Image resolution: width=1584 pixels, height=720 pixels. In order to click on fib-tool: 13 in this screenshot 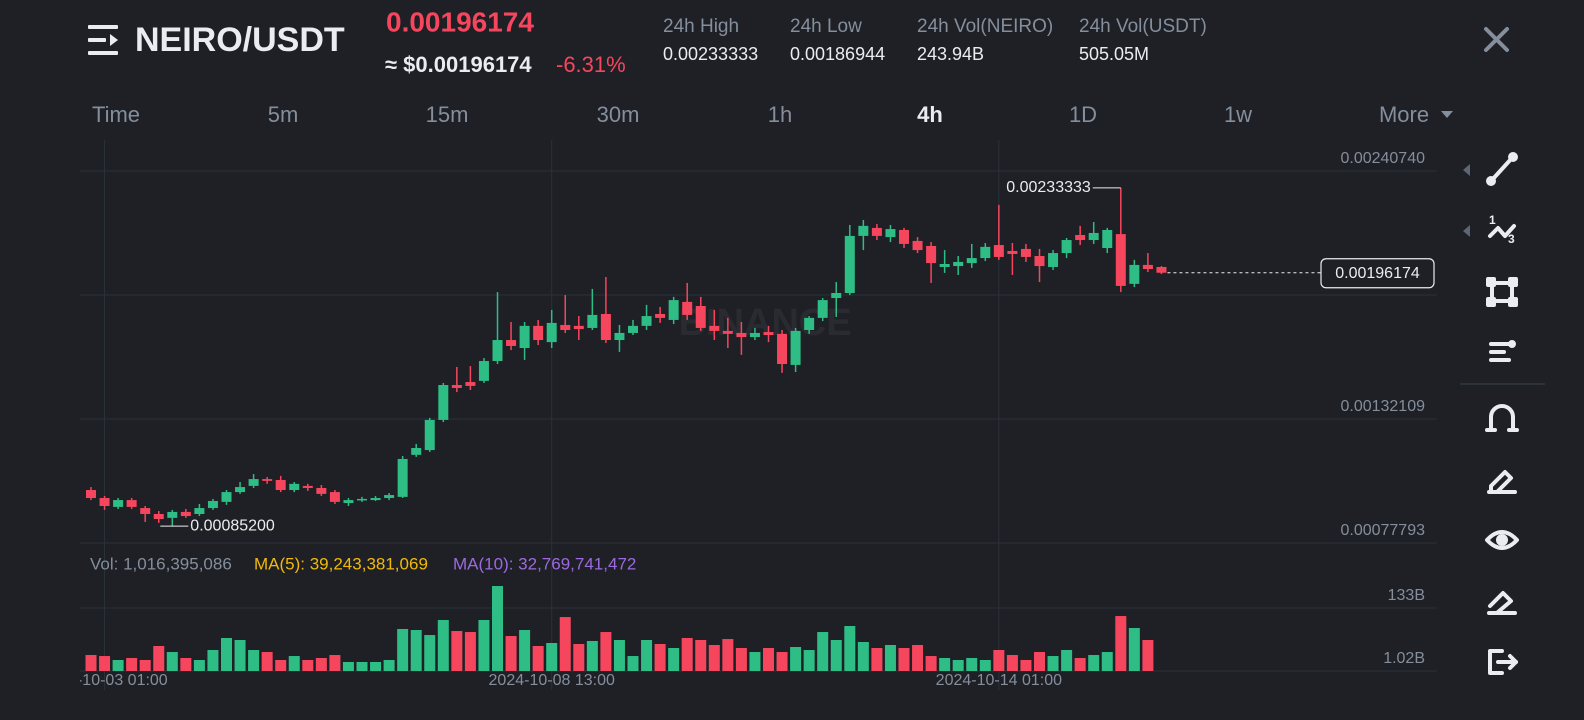, I will do `click(1502, 229)`.